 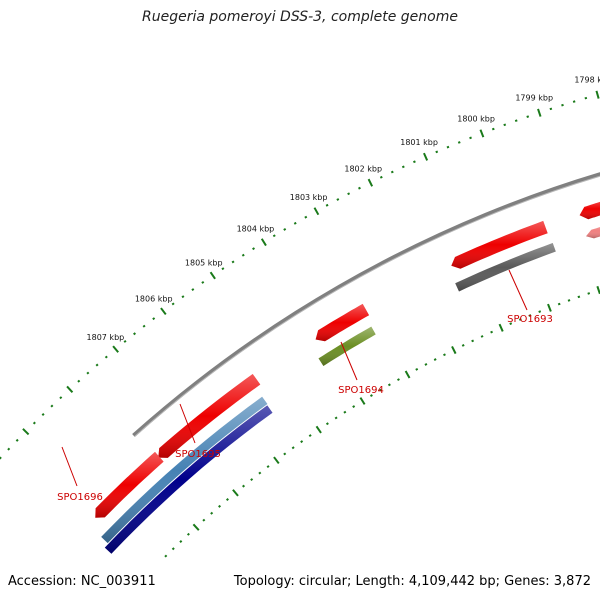 I want to click on cog-SPO1694-shade, so click(x=347, y=346).